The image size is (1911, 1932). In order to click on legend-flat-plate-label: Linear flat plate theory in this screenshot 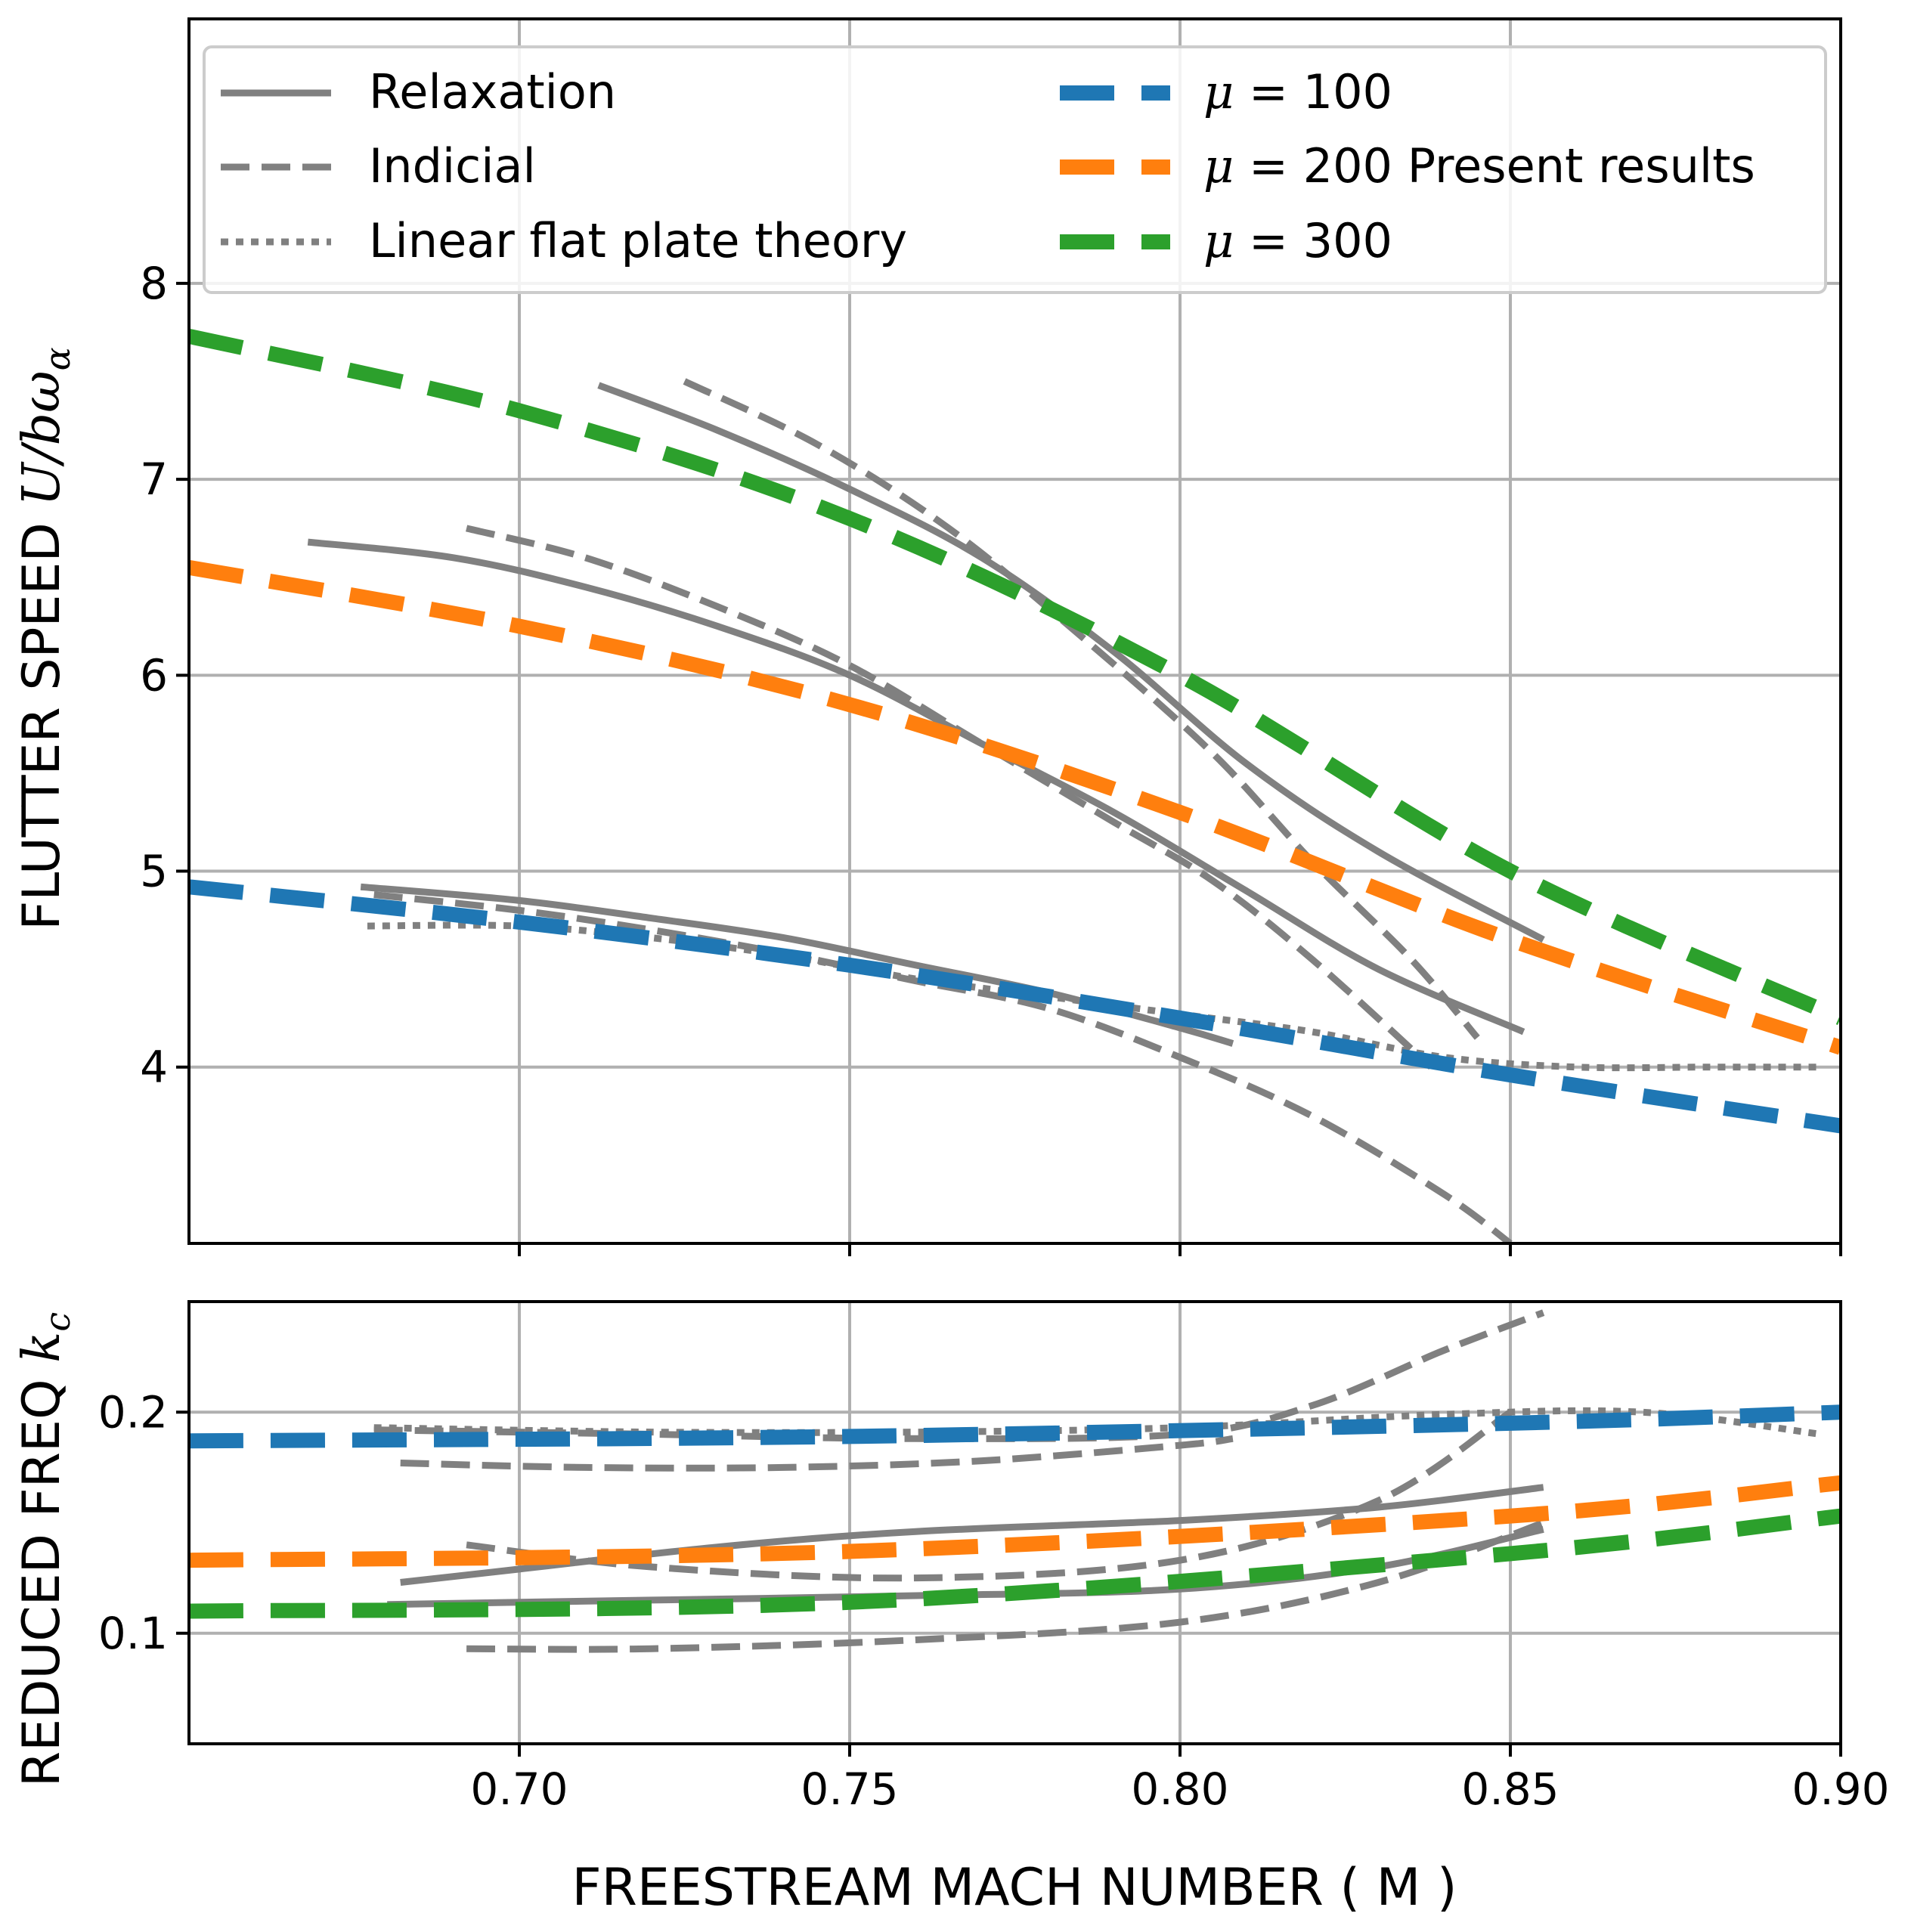, I will do `click(638, 240)`.